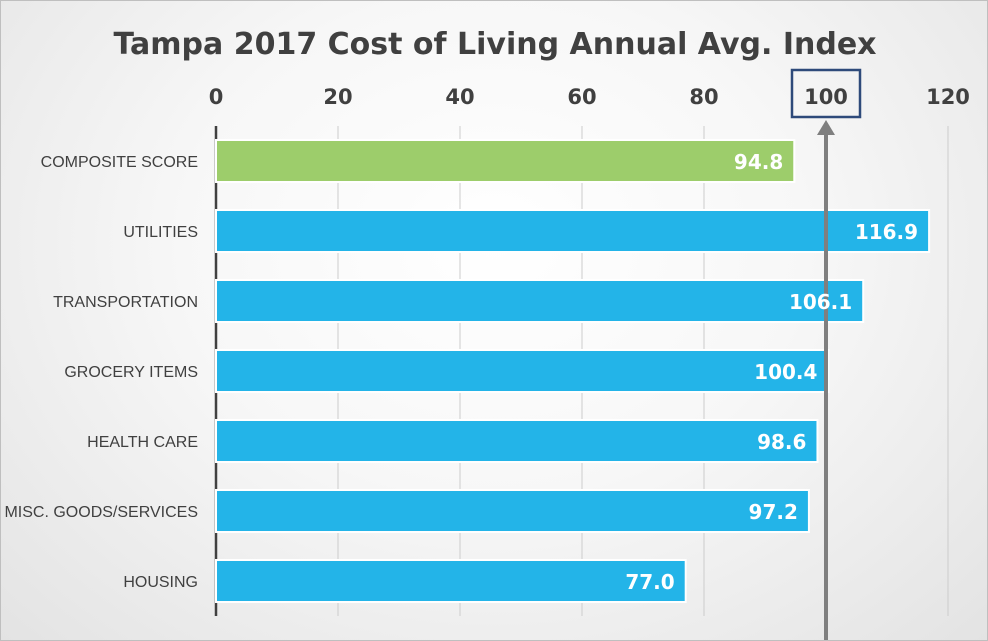  What do you see at coordinates (522, 371) in the screenshot?
I see `bar-grocery-items` at bounding box center [522, 371].